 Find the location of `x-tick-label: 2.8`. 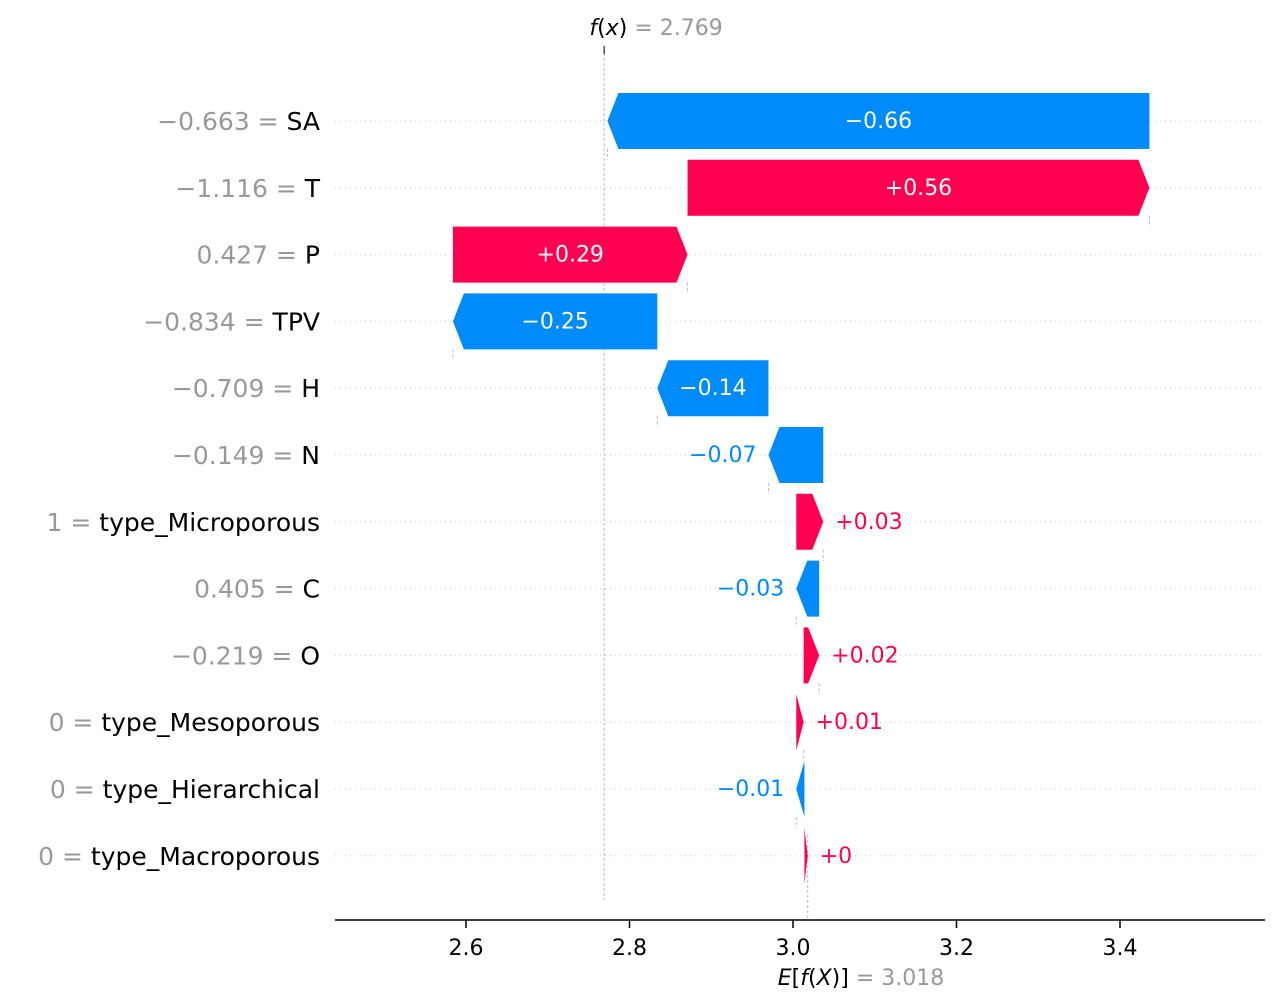

x-tick-label: 2.8 is located at coordinates (629, 948).